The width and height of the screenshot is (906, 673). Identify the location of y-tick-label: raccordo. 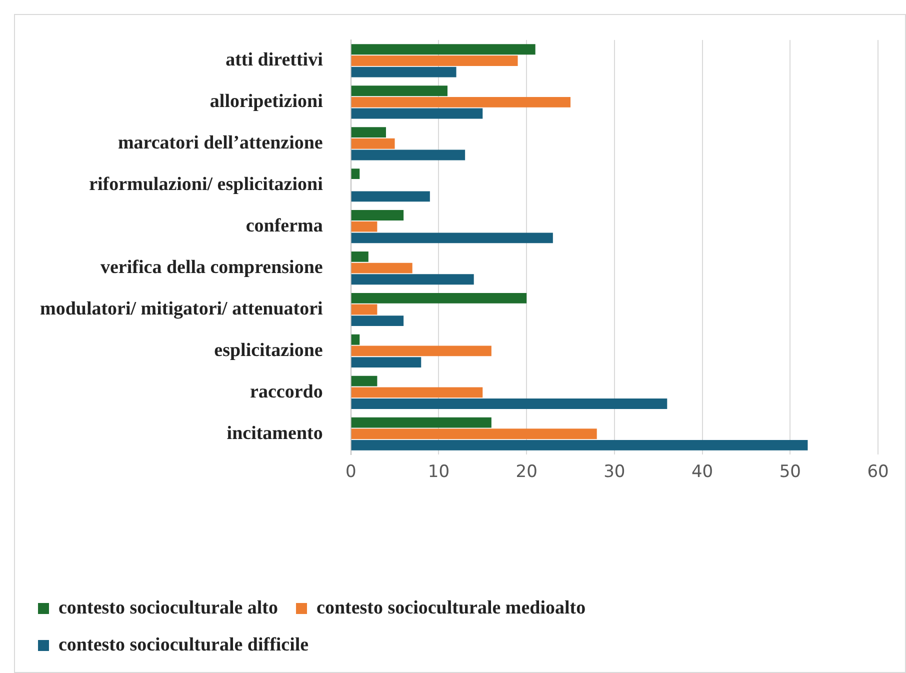
(286, 391).